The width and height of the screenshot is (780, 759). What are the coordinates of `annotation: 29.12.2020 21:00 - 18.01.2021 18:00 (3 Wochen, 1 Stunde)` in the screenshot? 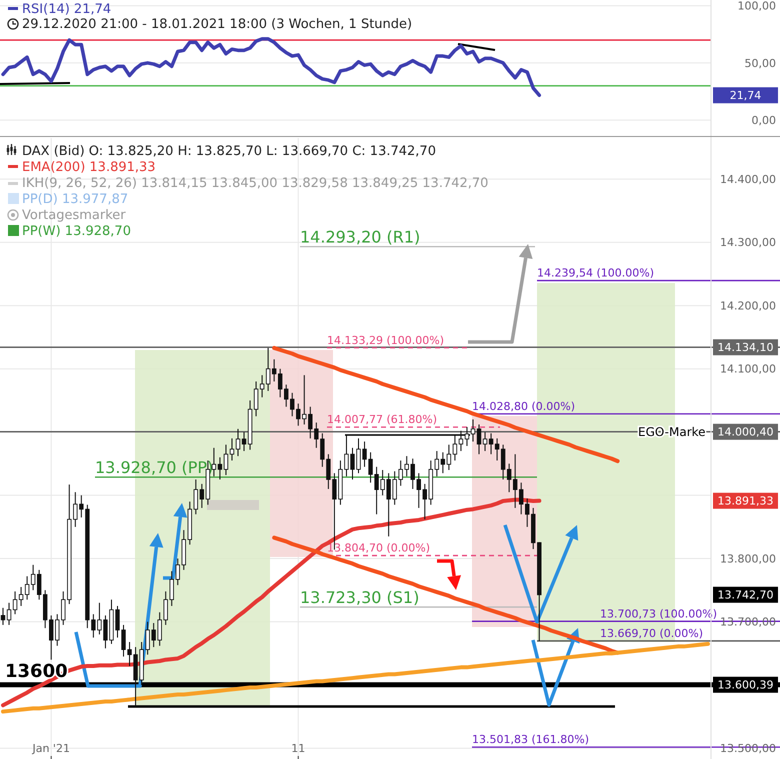 It's located at (217, 24).